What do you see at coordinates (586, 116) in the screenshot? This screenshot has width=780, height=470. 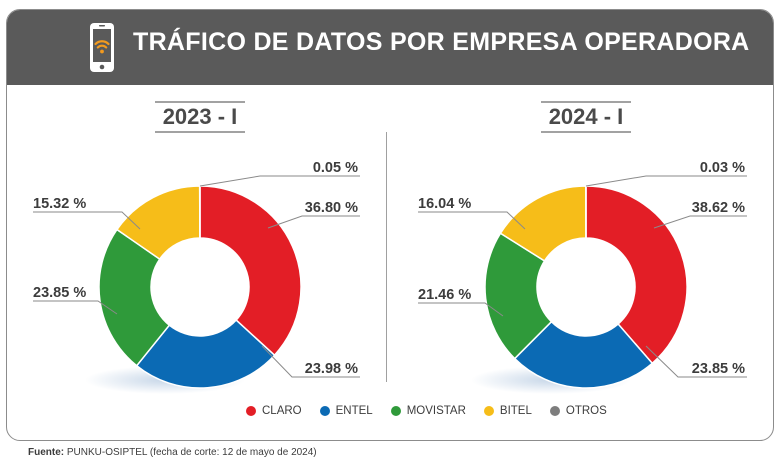 I see `chart-year-title: 2024 - I` at bounding box center [586, 116].